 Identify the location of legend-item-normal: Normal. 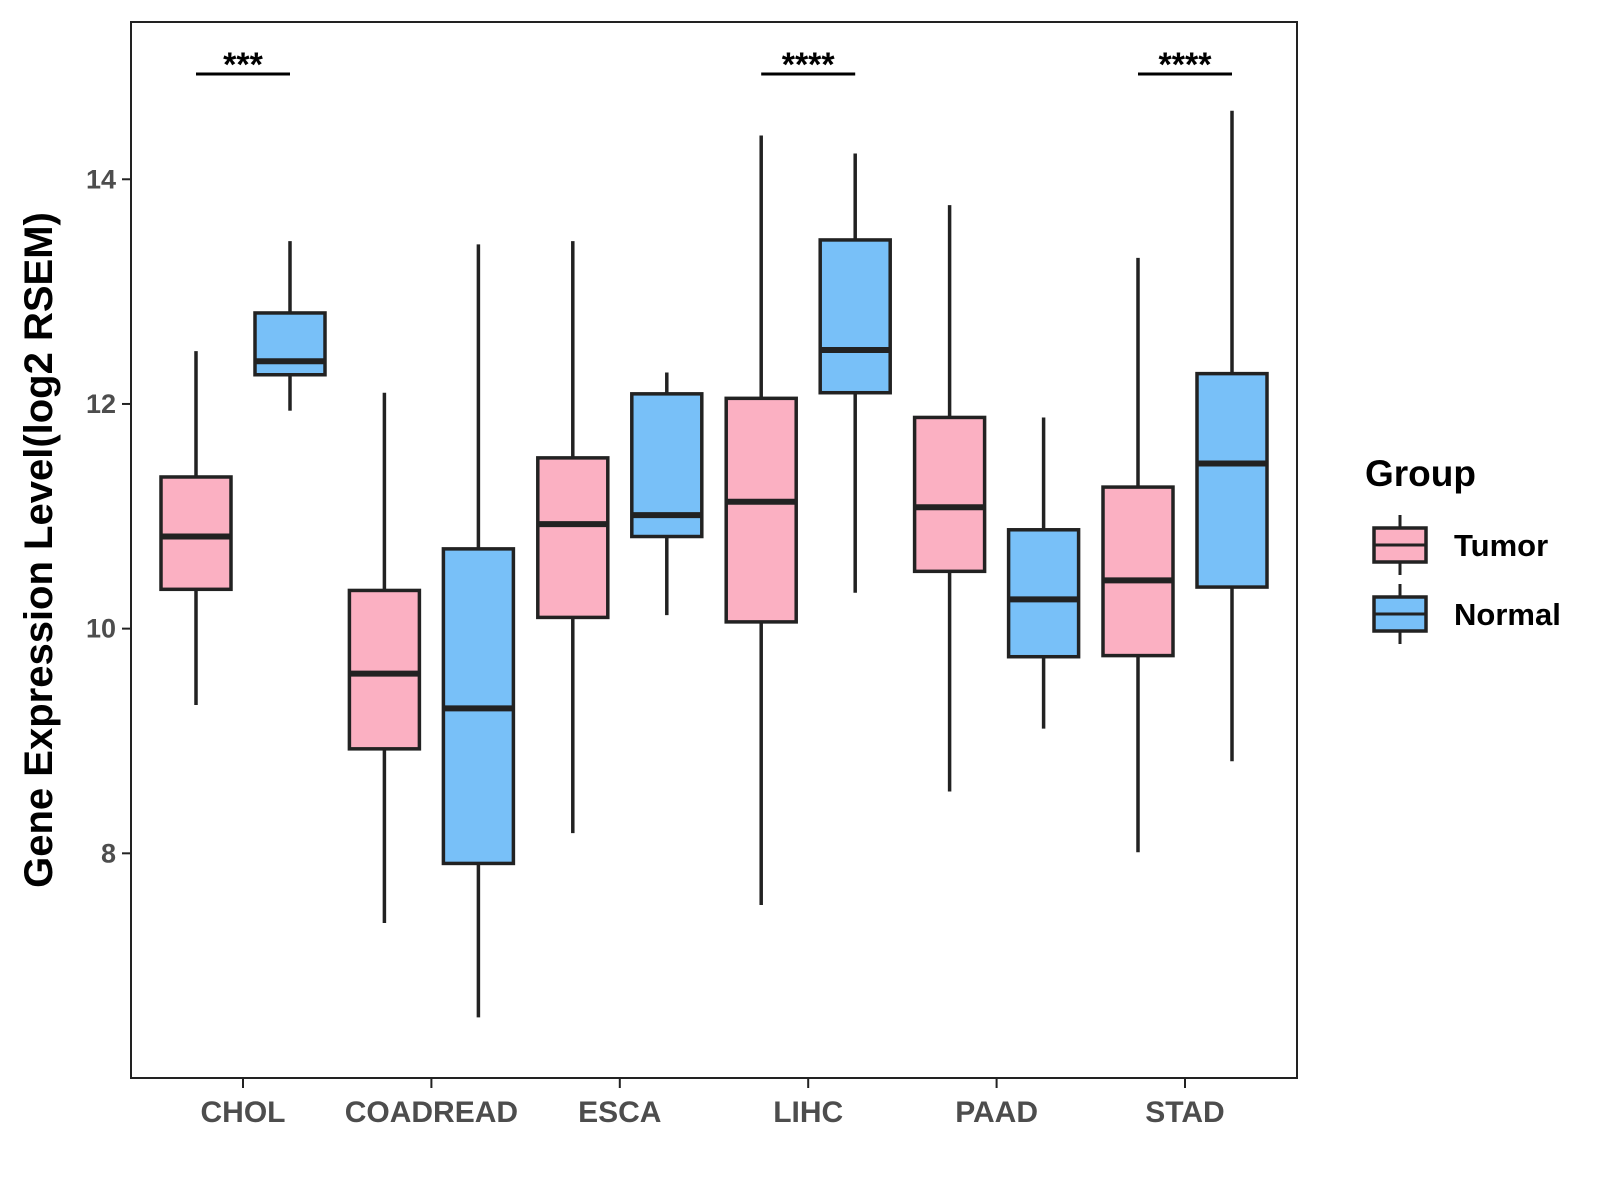
(1466, 614).